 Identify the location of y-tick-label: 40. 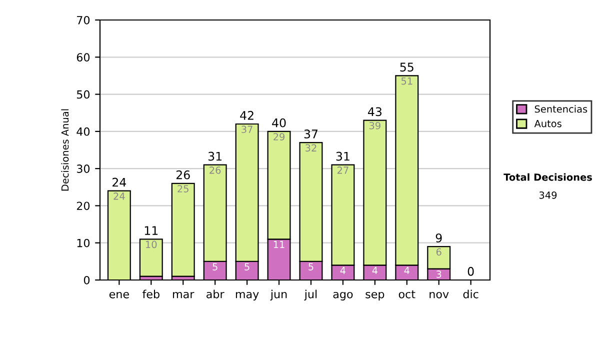
(83, 131).